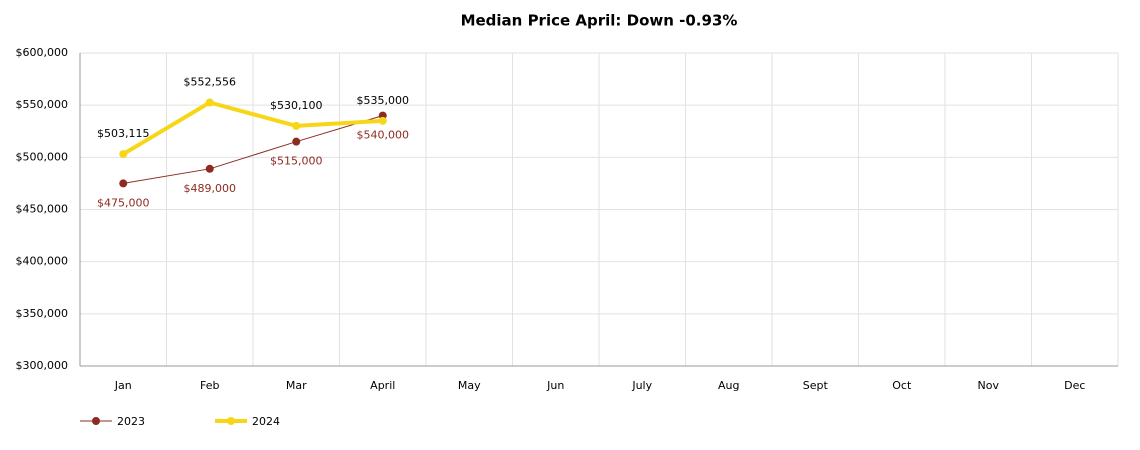  What do you see at coordinates (296, 385) in the screenshot?
I see `x-tick-label: Mar` at bounding box center [296, 385].